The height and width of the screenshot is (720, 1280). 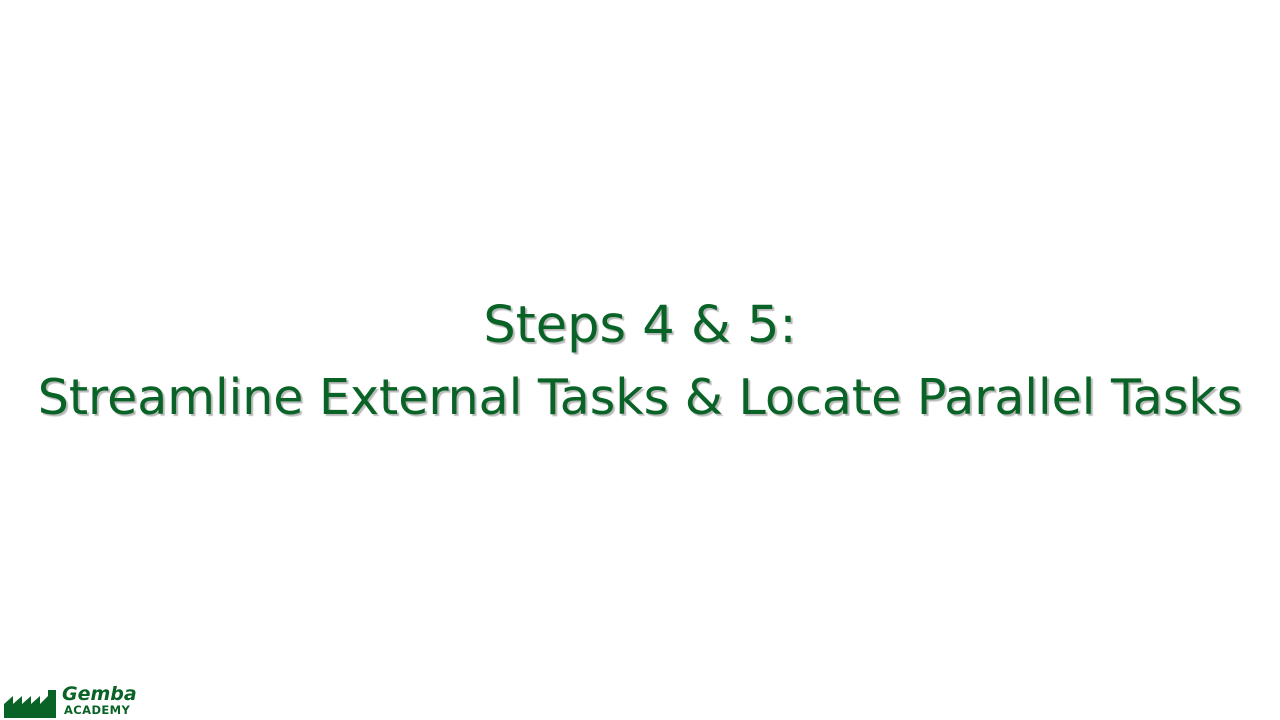 I want to click on slide-title-line-1: Steps 4 & 5:, so click(x=640, y=325).